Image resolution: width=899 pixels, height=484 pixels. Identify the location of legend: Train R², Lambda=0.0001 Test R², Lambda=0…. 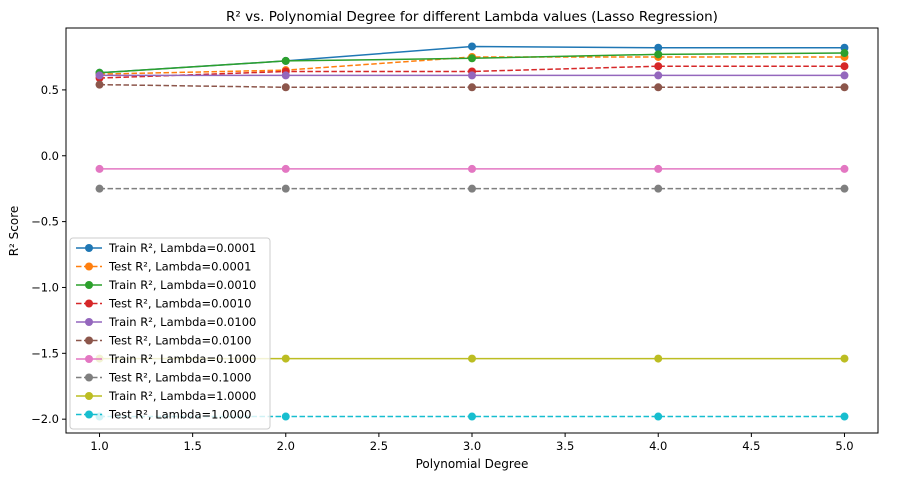
(170, 333).